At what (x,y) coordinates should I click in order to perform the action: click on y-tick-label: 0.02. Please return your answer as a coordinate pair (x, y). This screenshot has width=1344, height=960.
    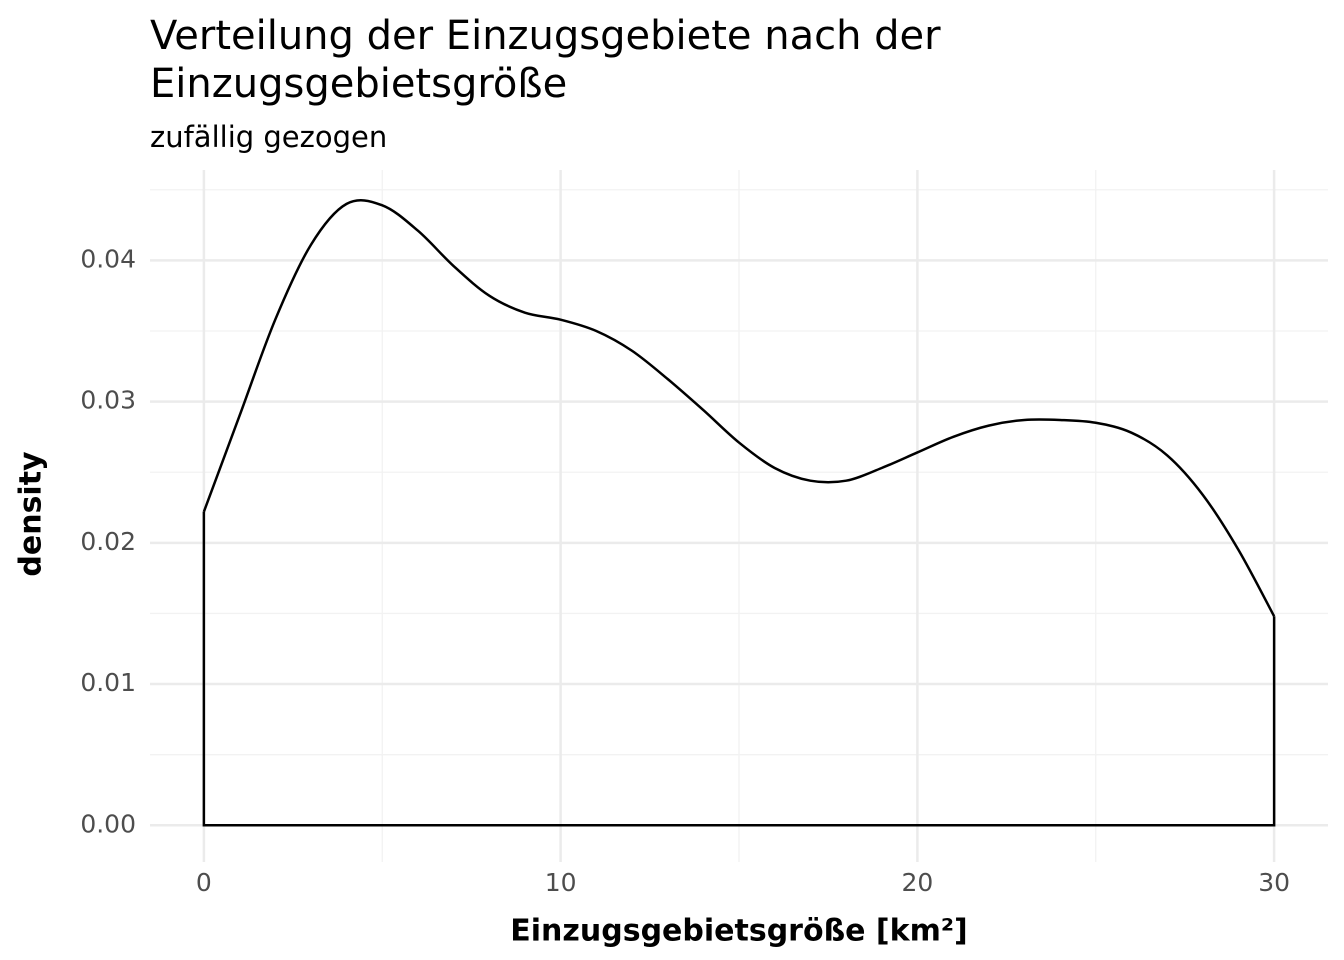
    Looking at the image, I should click on (108, 541).